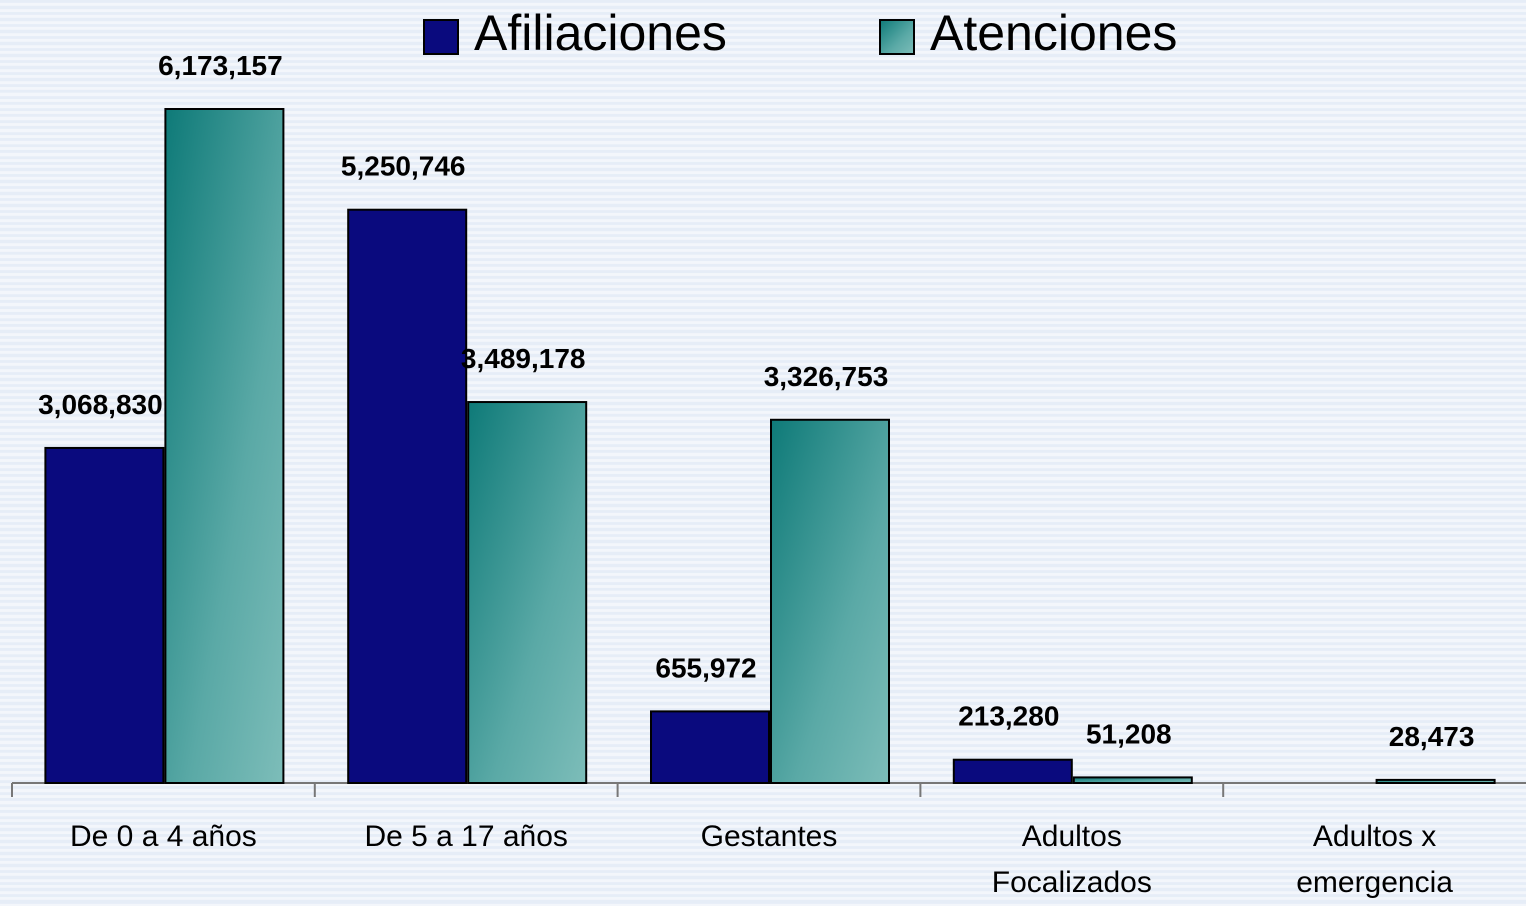  What do you see at coordinates (403, 166) in the screenshot?
I see `value-label: 5,250,746` at bounding box center [403, 166].